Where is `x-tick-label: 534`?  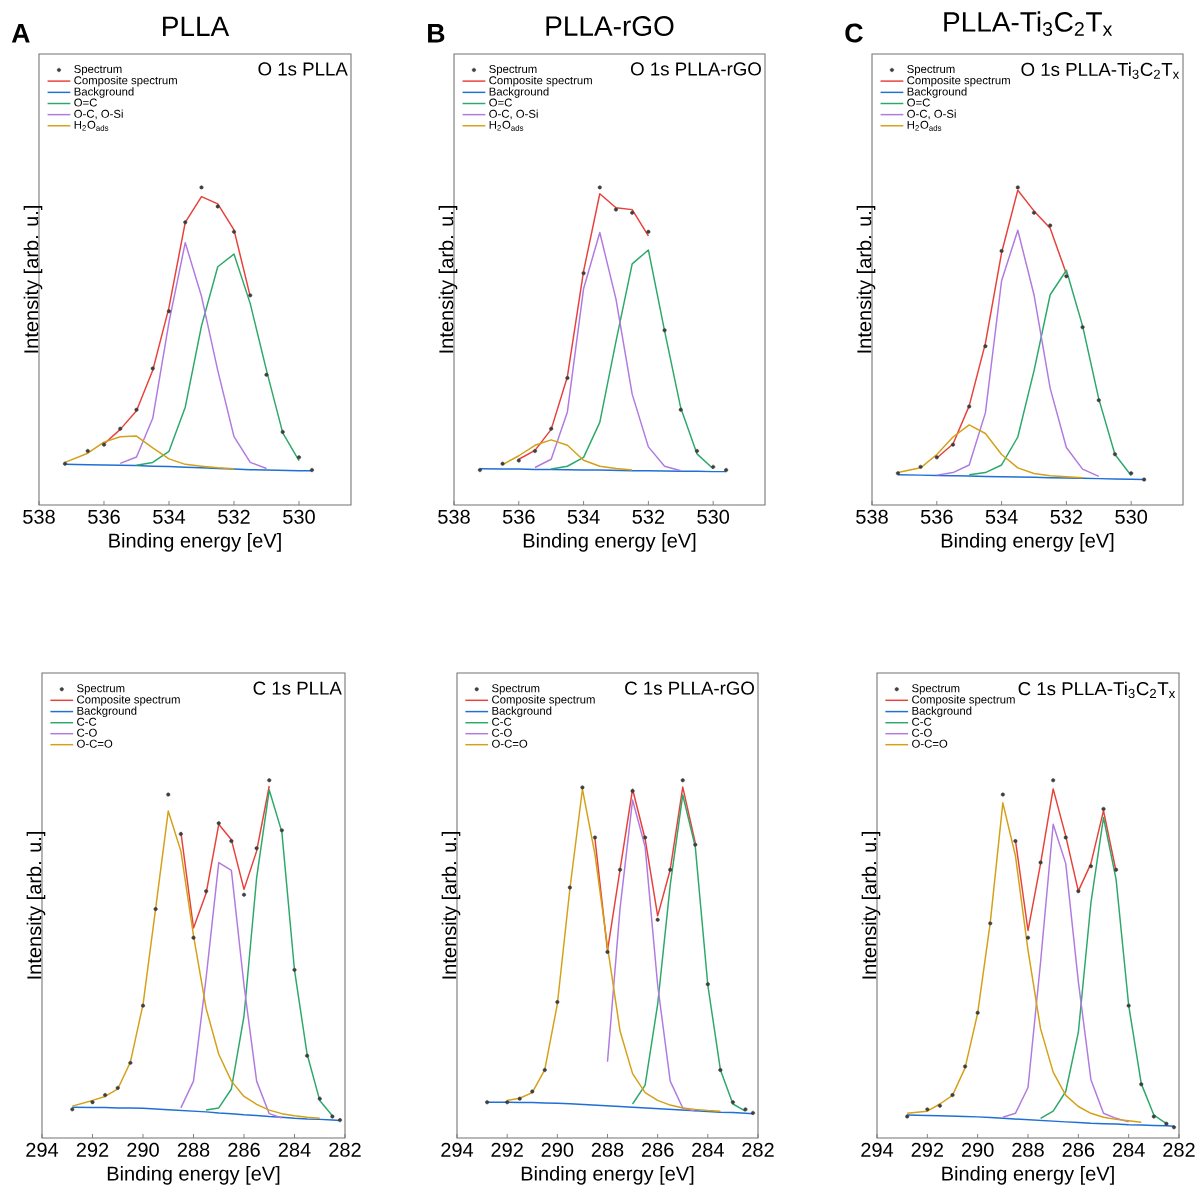 x-tick-label: 534 is located at coordinates (169, 516).